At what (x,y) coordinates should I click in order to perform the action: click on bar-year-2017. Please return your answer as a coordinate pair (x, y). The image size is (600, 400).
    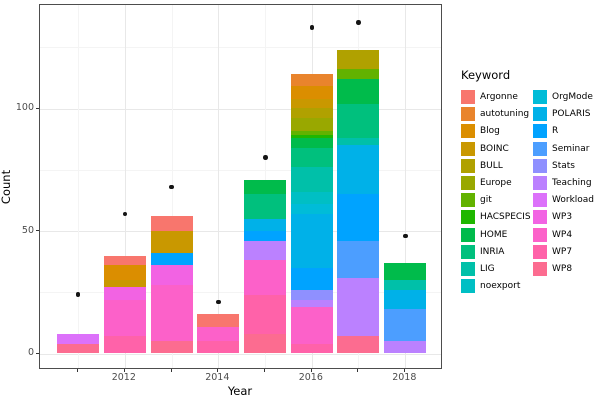
    Looking at the image, I should click on (358, 201).